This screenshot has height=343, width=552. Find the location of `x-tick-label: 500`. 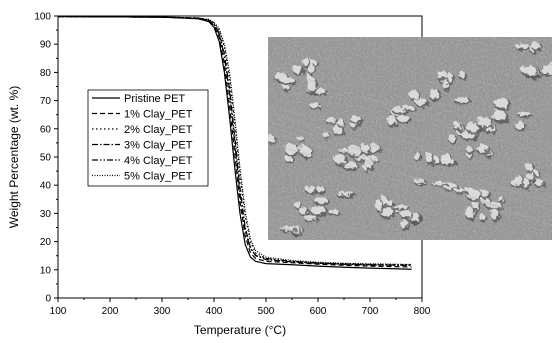

x-tick-label: 500 is located at coordinates (266, 311).